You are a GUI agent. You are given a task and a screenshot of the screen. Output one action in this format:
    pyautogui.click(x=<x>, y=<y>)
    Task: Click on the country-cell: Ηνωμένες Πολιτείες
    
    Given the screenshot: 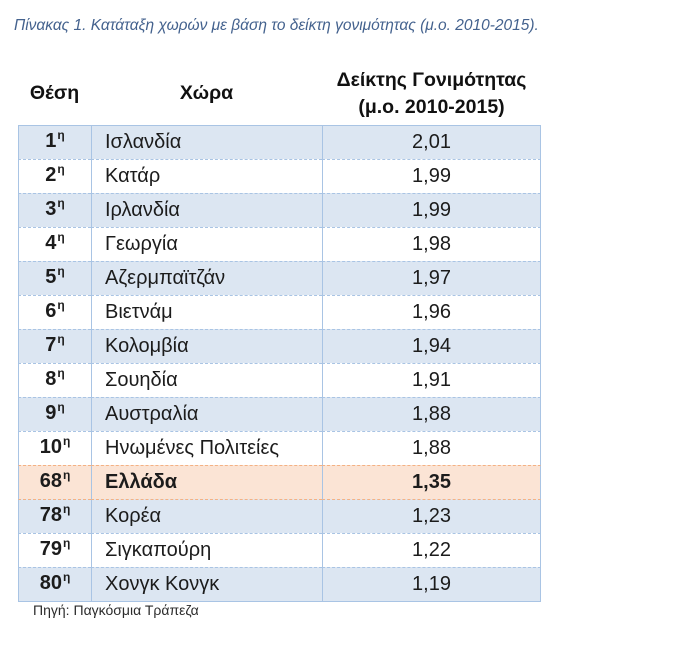 What is the action you would take?
    pyautogui.click(x=206, y=448)
    